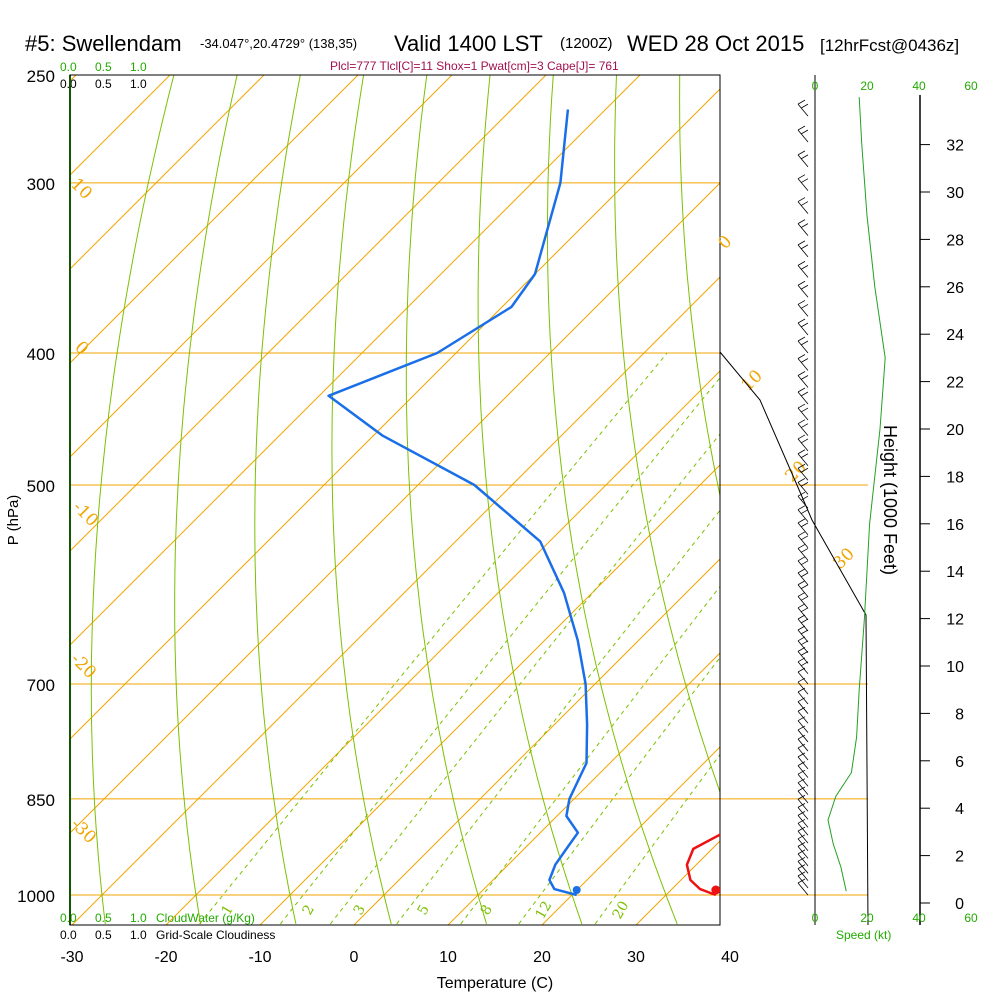  I want to click on mixing-label-3: 5, so click(424, 910).